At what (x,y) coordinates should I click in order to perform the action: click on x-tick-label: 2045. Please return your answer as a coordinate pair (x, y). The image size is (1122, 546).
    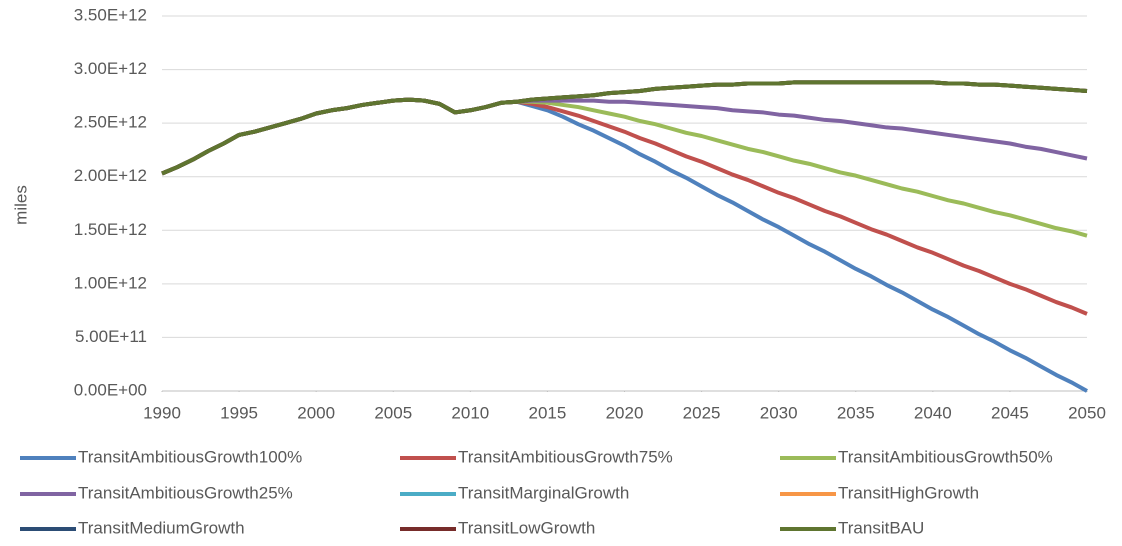
    Looking at the image, I should click on (1010, 412).